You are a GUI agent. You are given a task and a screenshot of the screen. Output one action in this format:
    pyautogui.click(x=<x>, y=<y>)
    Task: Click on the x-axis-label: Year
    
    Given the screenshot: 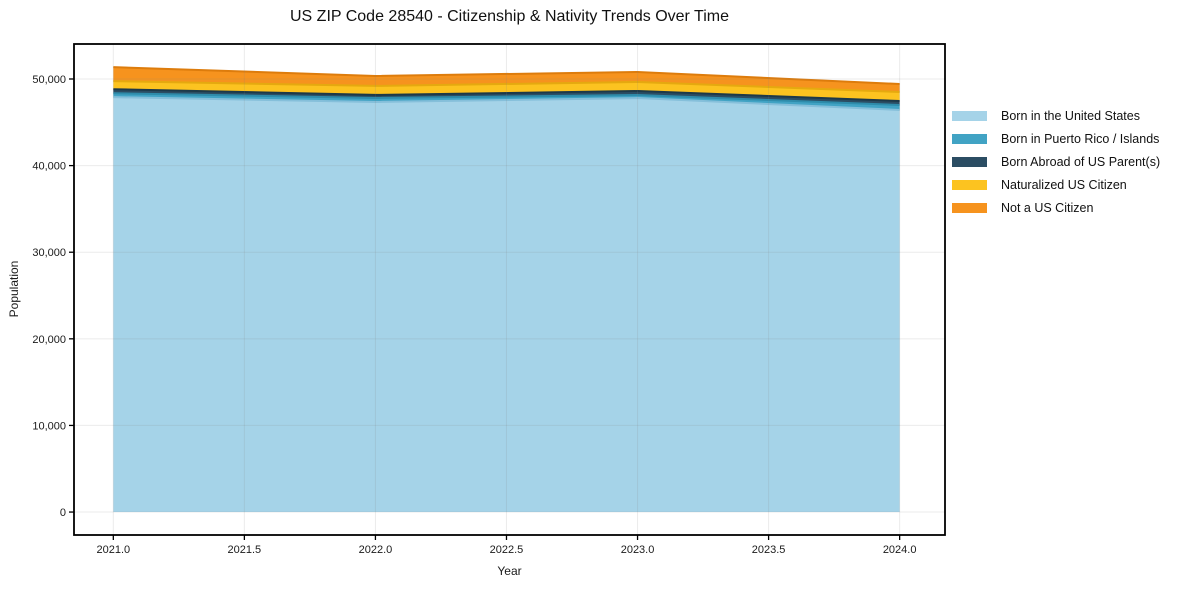 What is the action you would take?
    pyautogui.click(x=509, y=571)
    